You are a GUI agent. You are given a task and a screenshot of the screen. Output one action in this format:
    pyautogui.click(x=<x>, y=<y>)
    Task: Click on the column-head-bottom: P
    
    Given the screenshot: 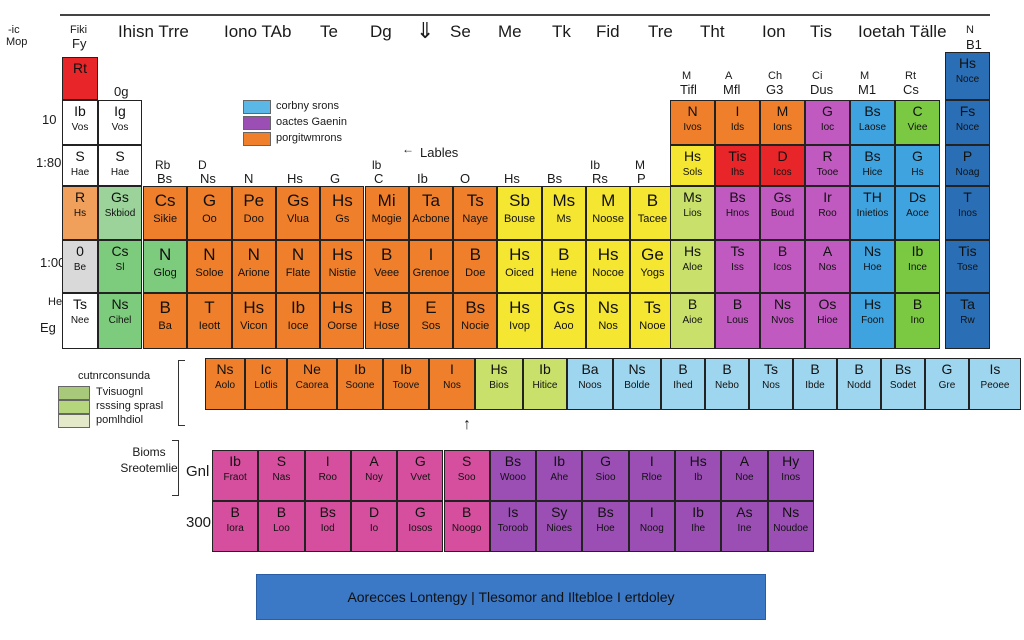 What is the action you would take?
    pyautogui.click(x=641, y=178)
    